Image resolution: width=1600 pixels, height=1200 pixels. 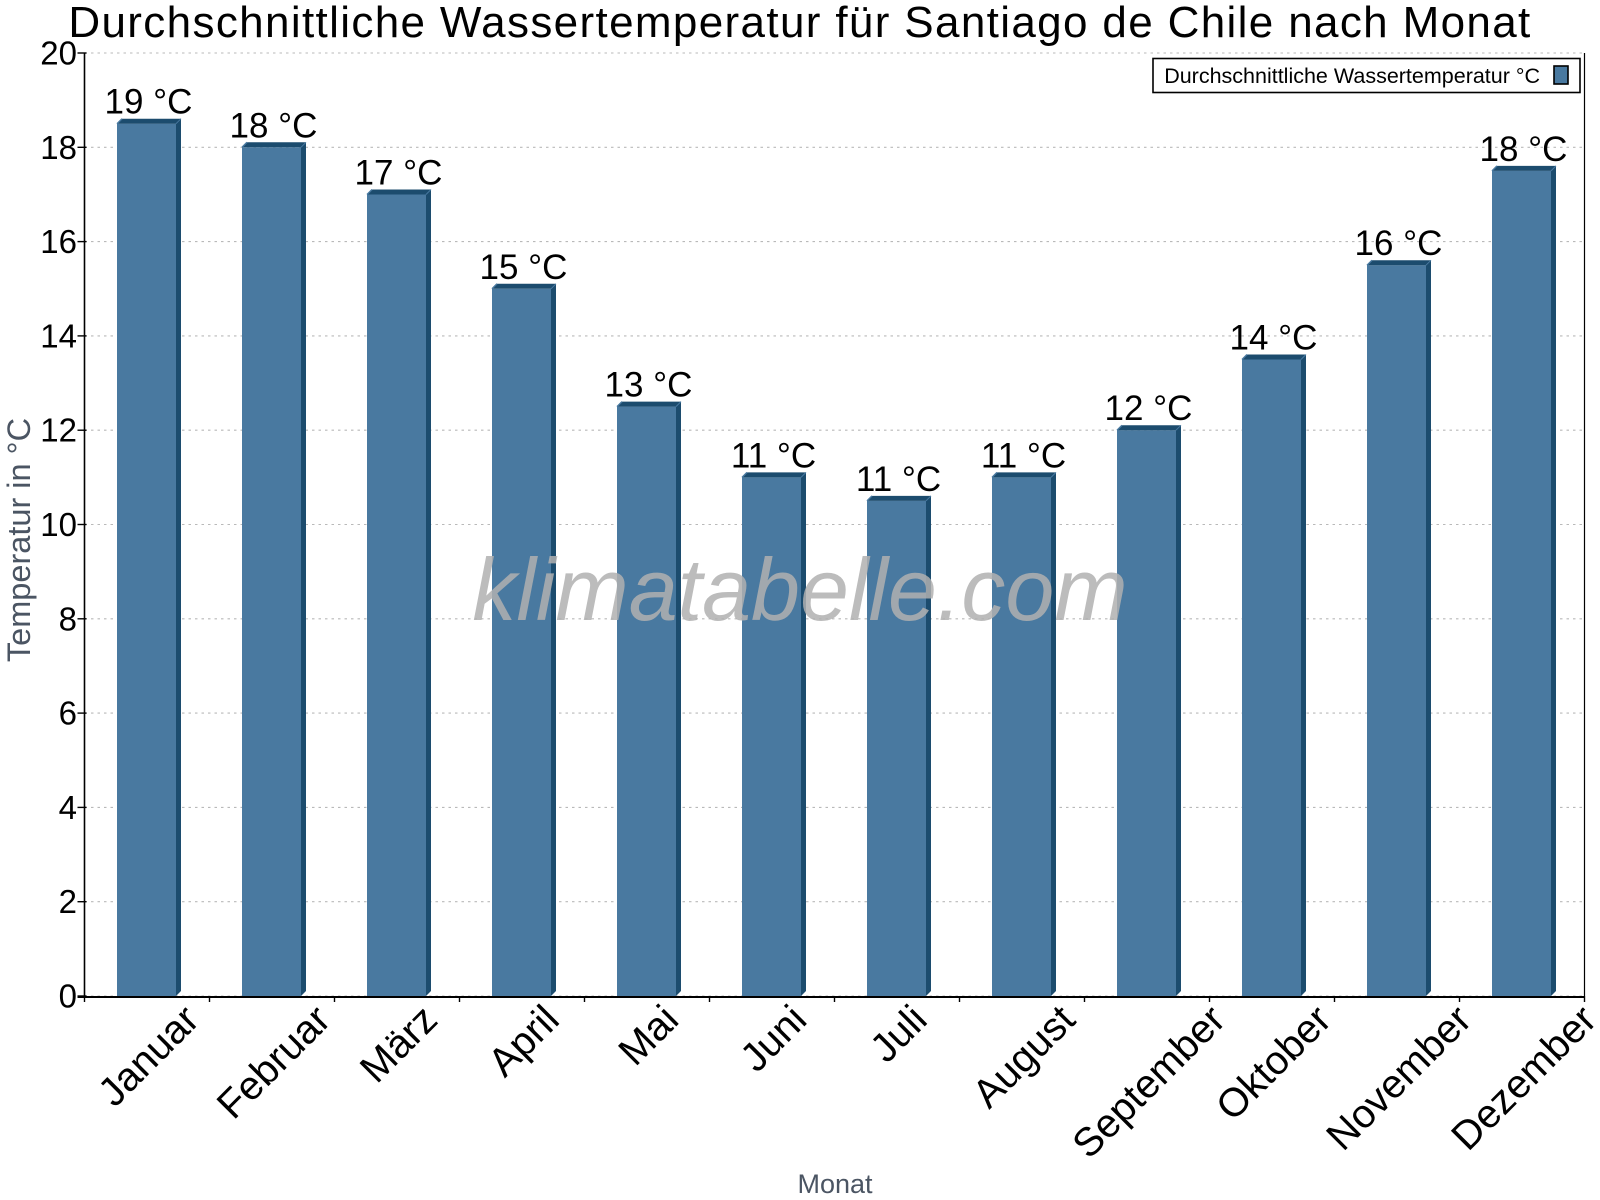 I want to click on svg-text: 14, so click(x=58, y=335).